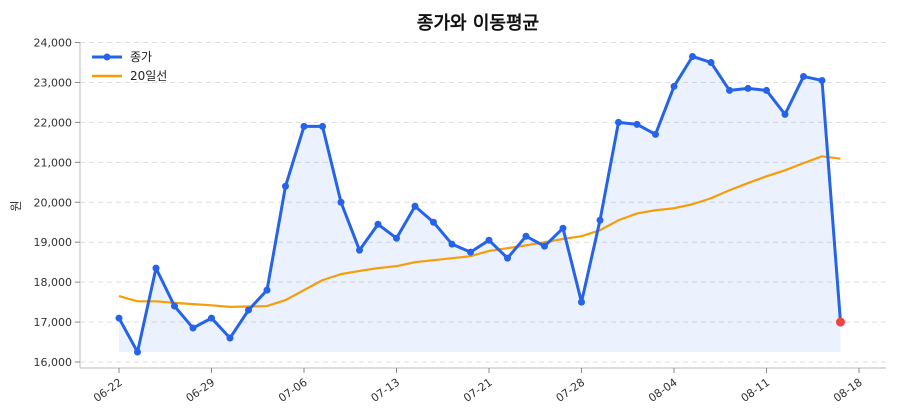 Image resolution: width=900 pixels, height=420 pixels. I want to click on y-tick-label: 21,000, so click(53, 162).